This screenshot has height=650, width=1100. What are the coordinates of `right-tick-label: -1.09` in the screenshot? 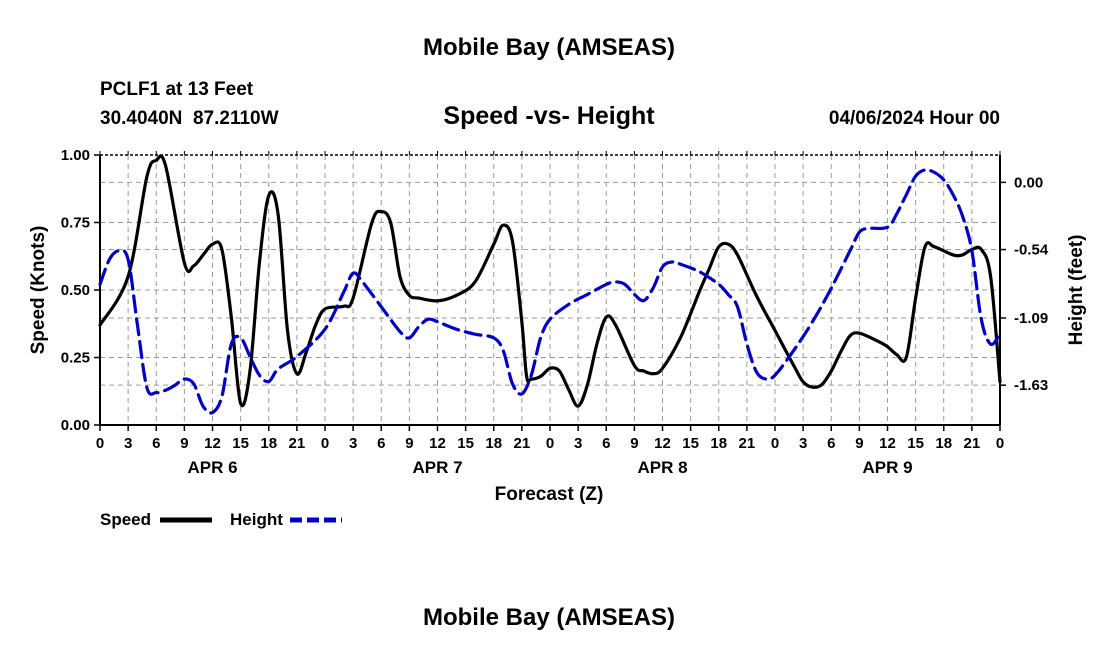 It's located at (1031, 318).